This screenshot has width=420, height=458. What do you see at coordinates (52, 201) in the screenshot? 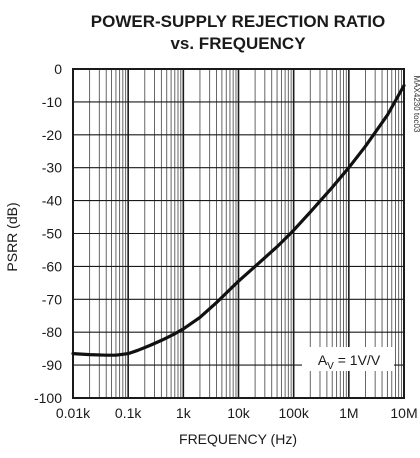
I see `y-tick-label: -40` at bounding box center [52, 201].